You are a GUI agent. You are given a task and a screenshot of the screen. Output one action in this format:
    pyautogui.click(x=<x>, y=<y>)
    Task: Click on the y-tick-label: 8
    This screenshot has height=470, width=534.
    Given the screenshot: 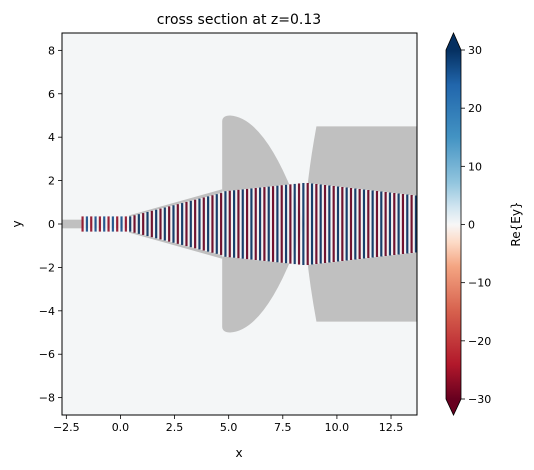 What is the action you would take?
    pyautogui.click(x=51, y=50)
    